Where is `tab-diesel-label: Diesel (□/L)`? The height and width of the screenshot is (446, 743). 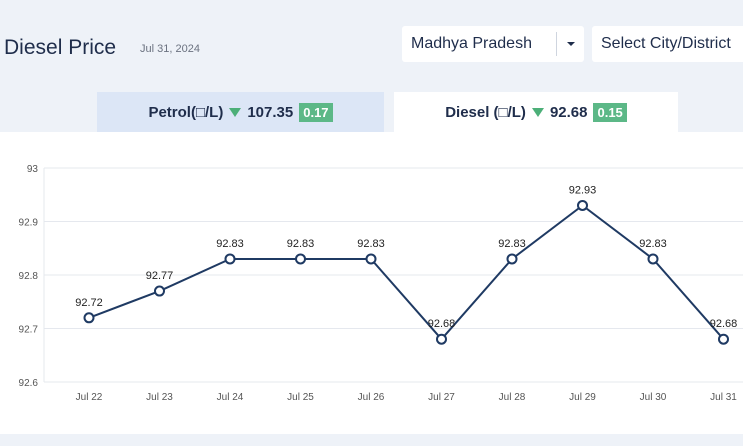 tab-diesel-label: Diesel (□/L) is located at coordinates (485, 112).